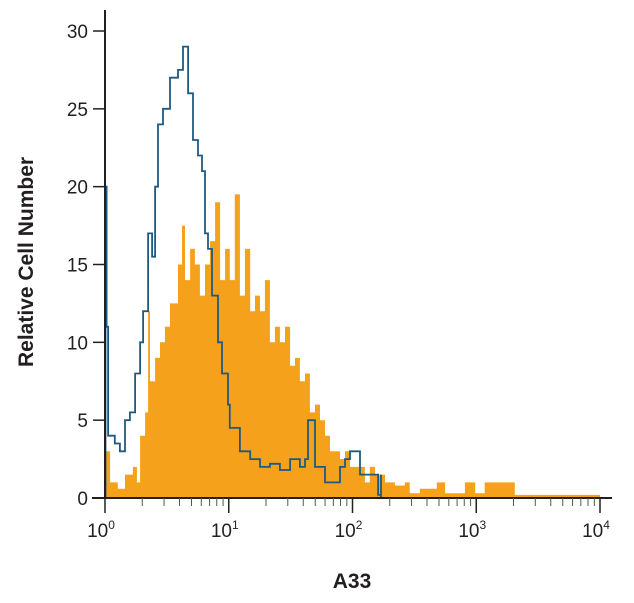  What do you see at coordinates (482, 525) in the screenshot?
I see `x-tick-exponent: 3` at bounding box center [482, 525].